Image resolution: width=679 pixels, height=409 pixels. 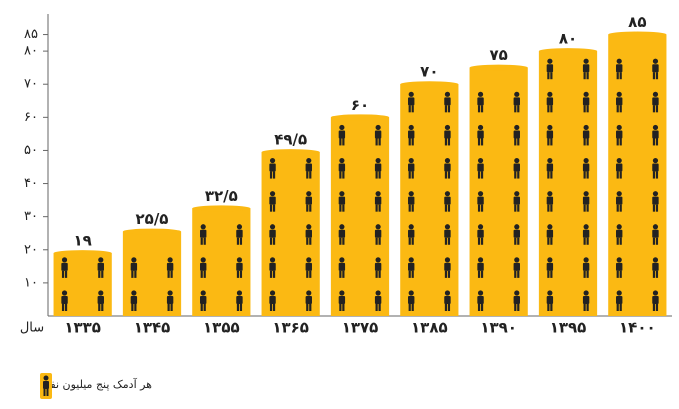 I want to click on value-label: ۴۹/۵, so click(x=290, y=140).